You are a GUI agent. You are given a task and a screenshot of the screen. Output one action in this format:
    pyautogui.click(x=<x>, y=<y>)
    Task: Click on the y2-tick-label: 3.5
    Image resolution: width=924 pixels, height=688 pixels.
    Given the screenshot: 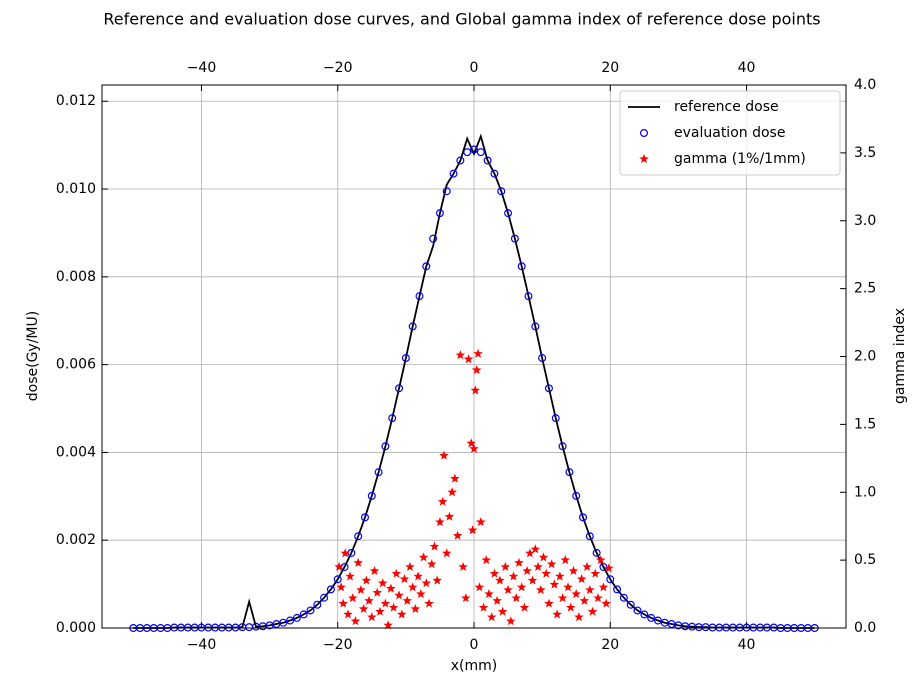 What is the action you would take?
    pyautogui.click(x=865, y=153)
    